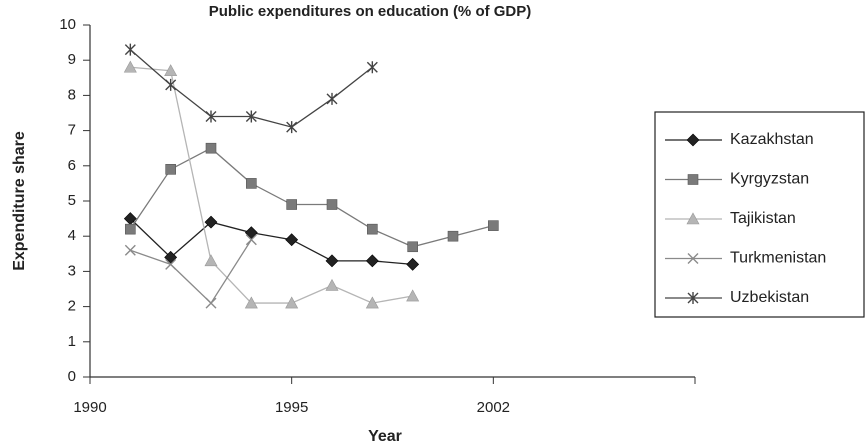  What do you see at coordinates (72, 130) in the screenshot?
I see `y-tick-label: 7` at bounding box center [72, 130].